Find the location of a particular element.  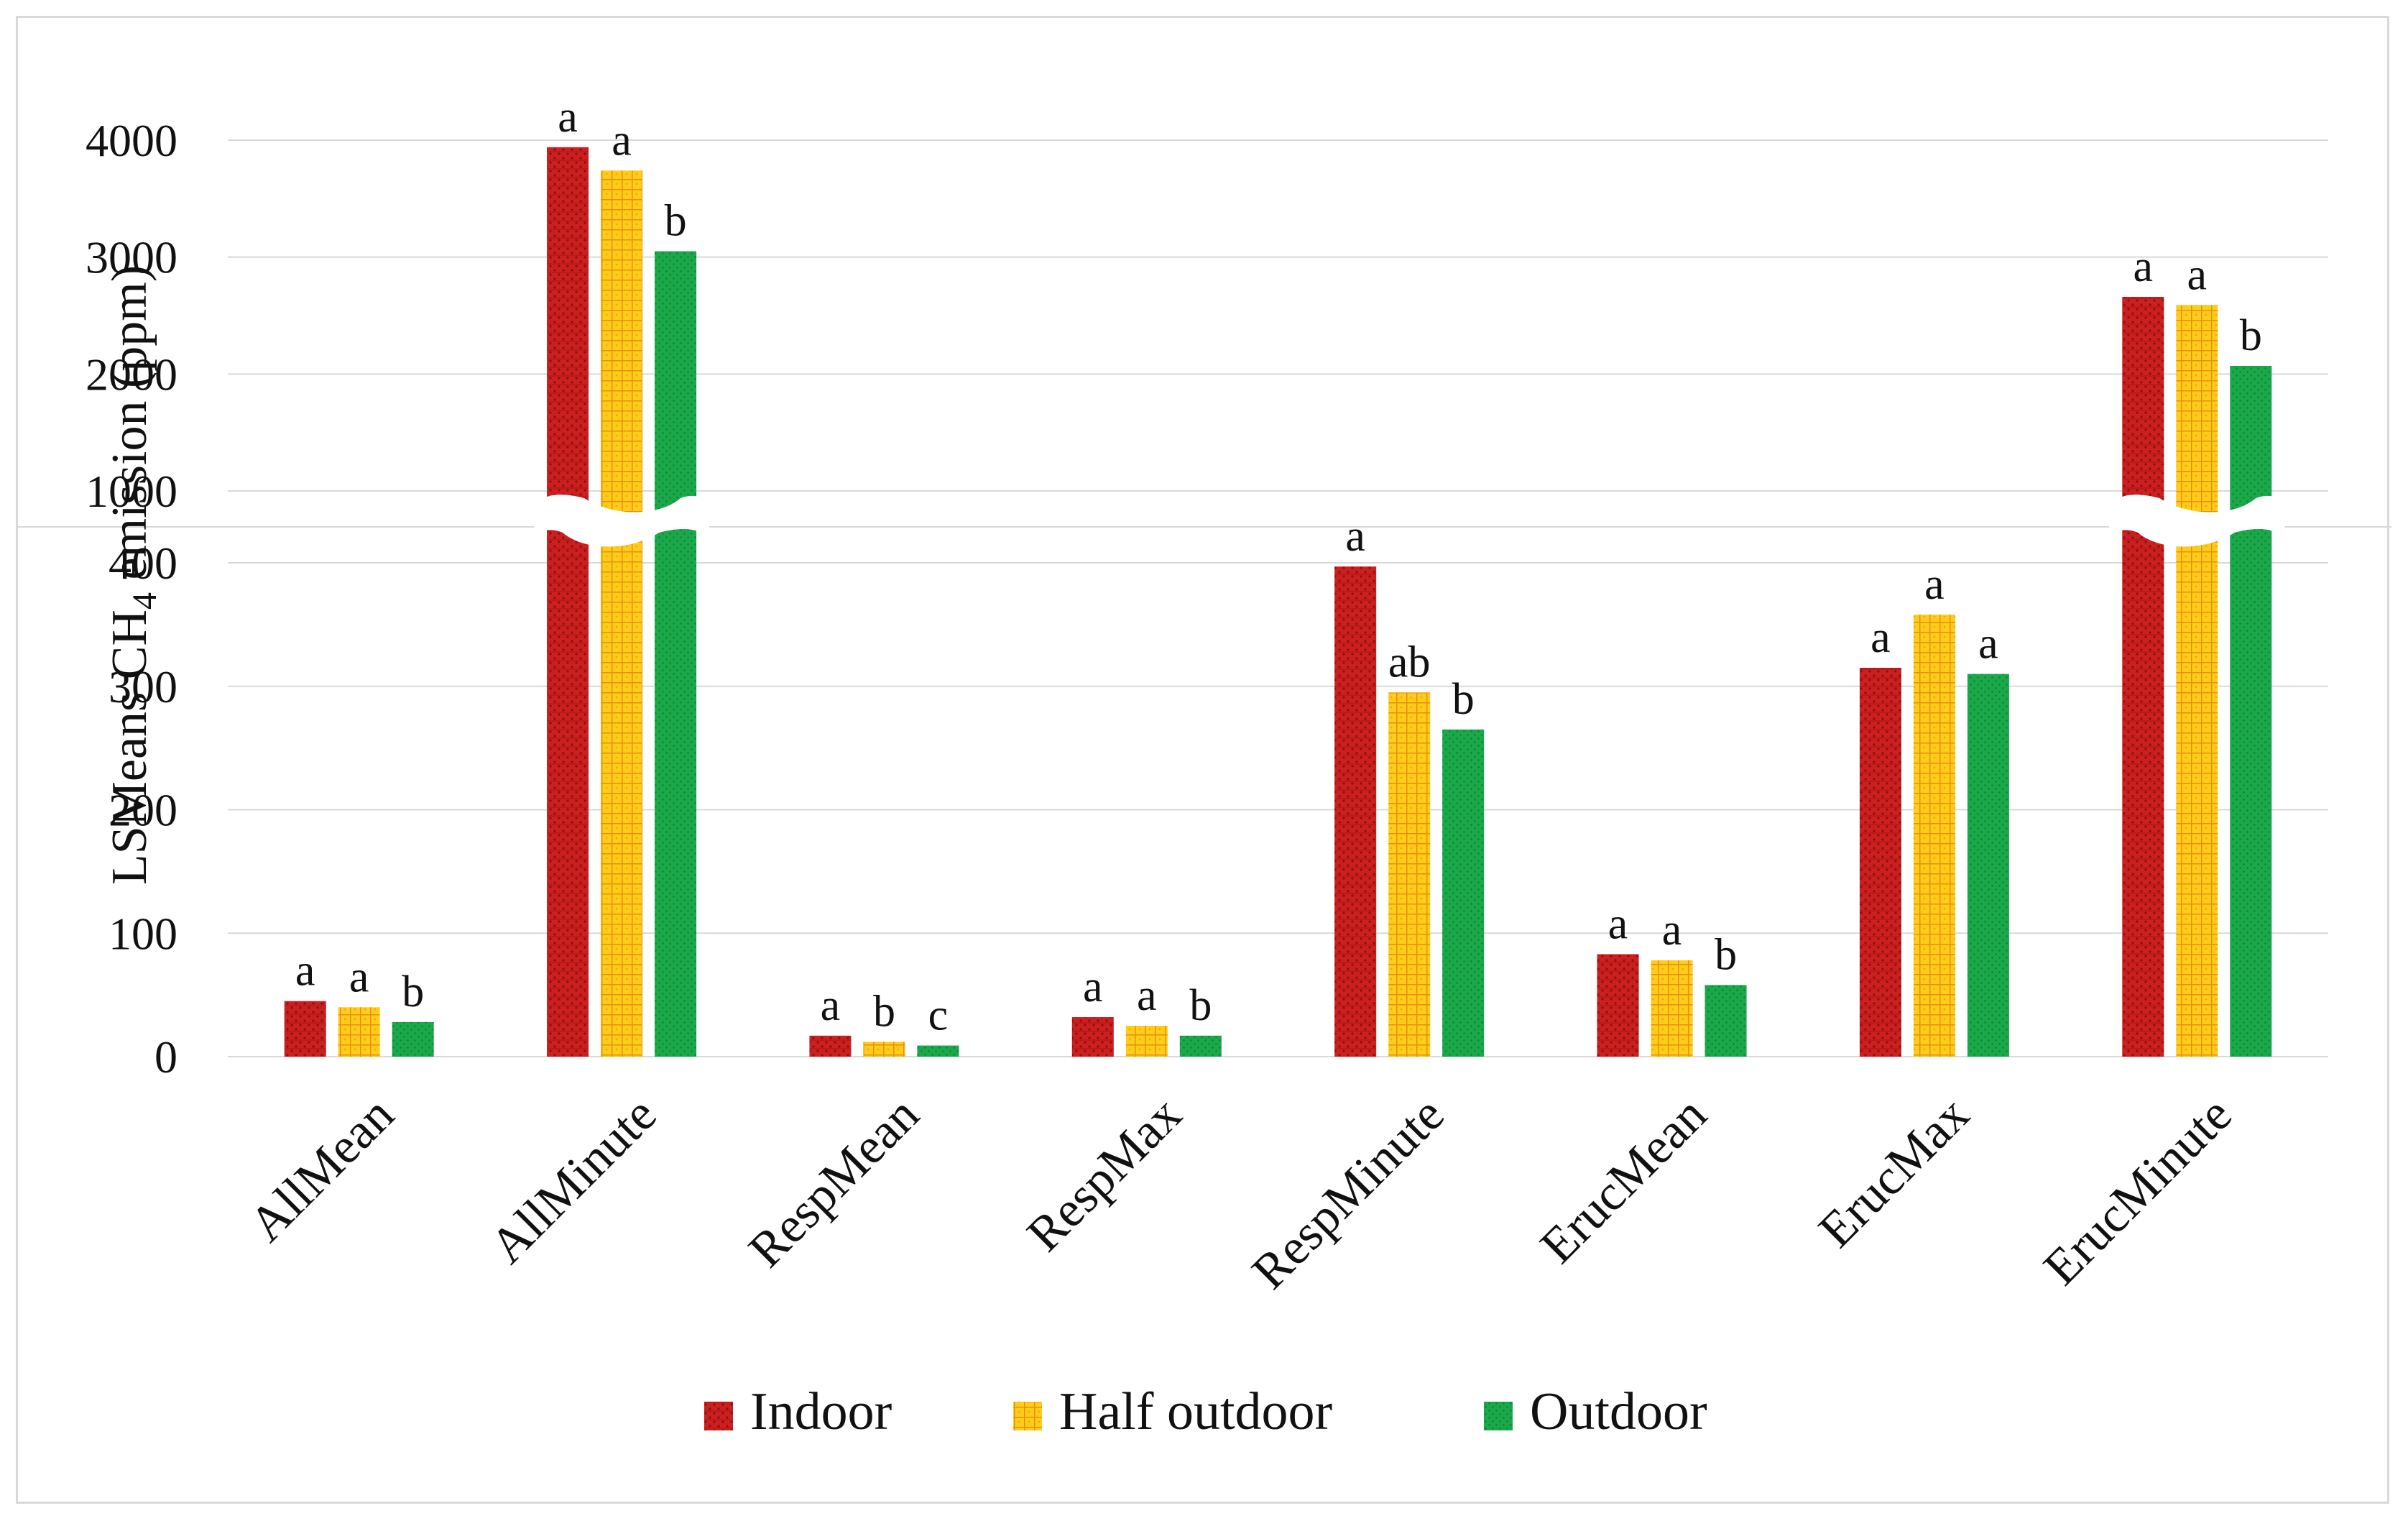

category-label-RespMean: RespMean is located at coordinates (834, 1182).